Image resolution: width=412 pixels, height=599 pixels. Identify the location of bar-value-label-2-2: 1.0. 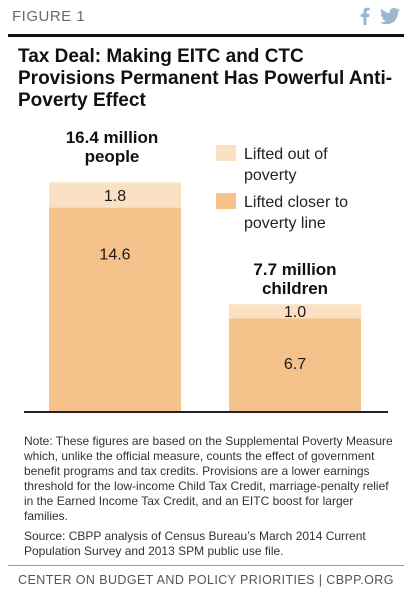
(295, 312).